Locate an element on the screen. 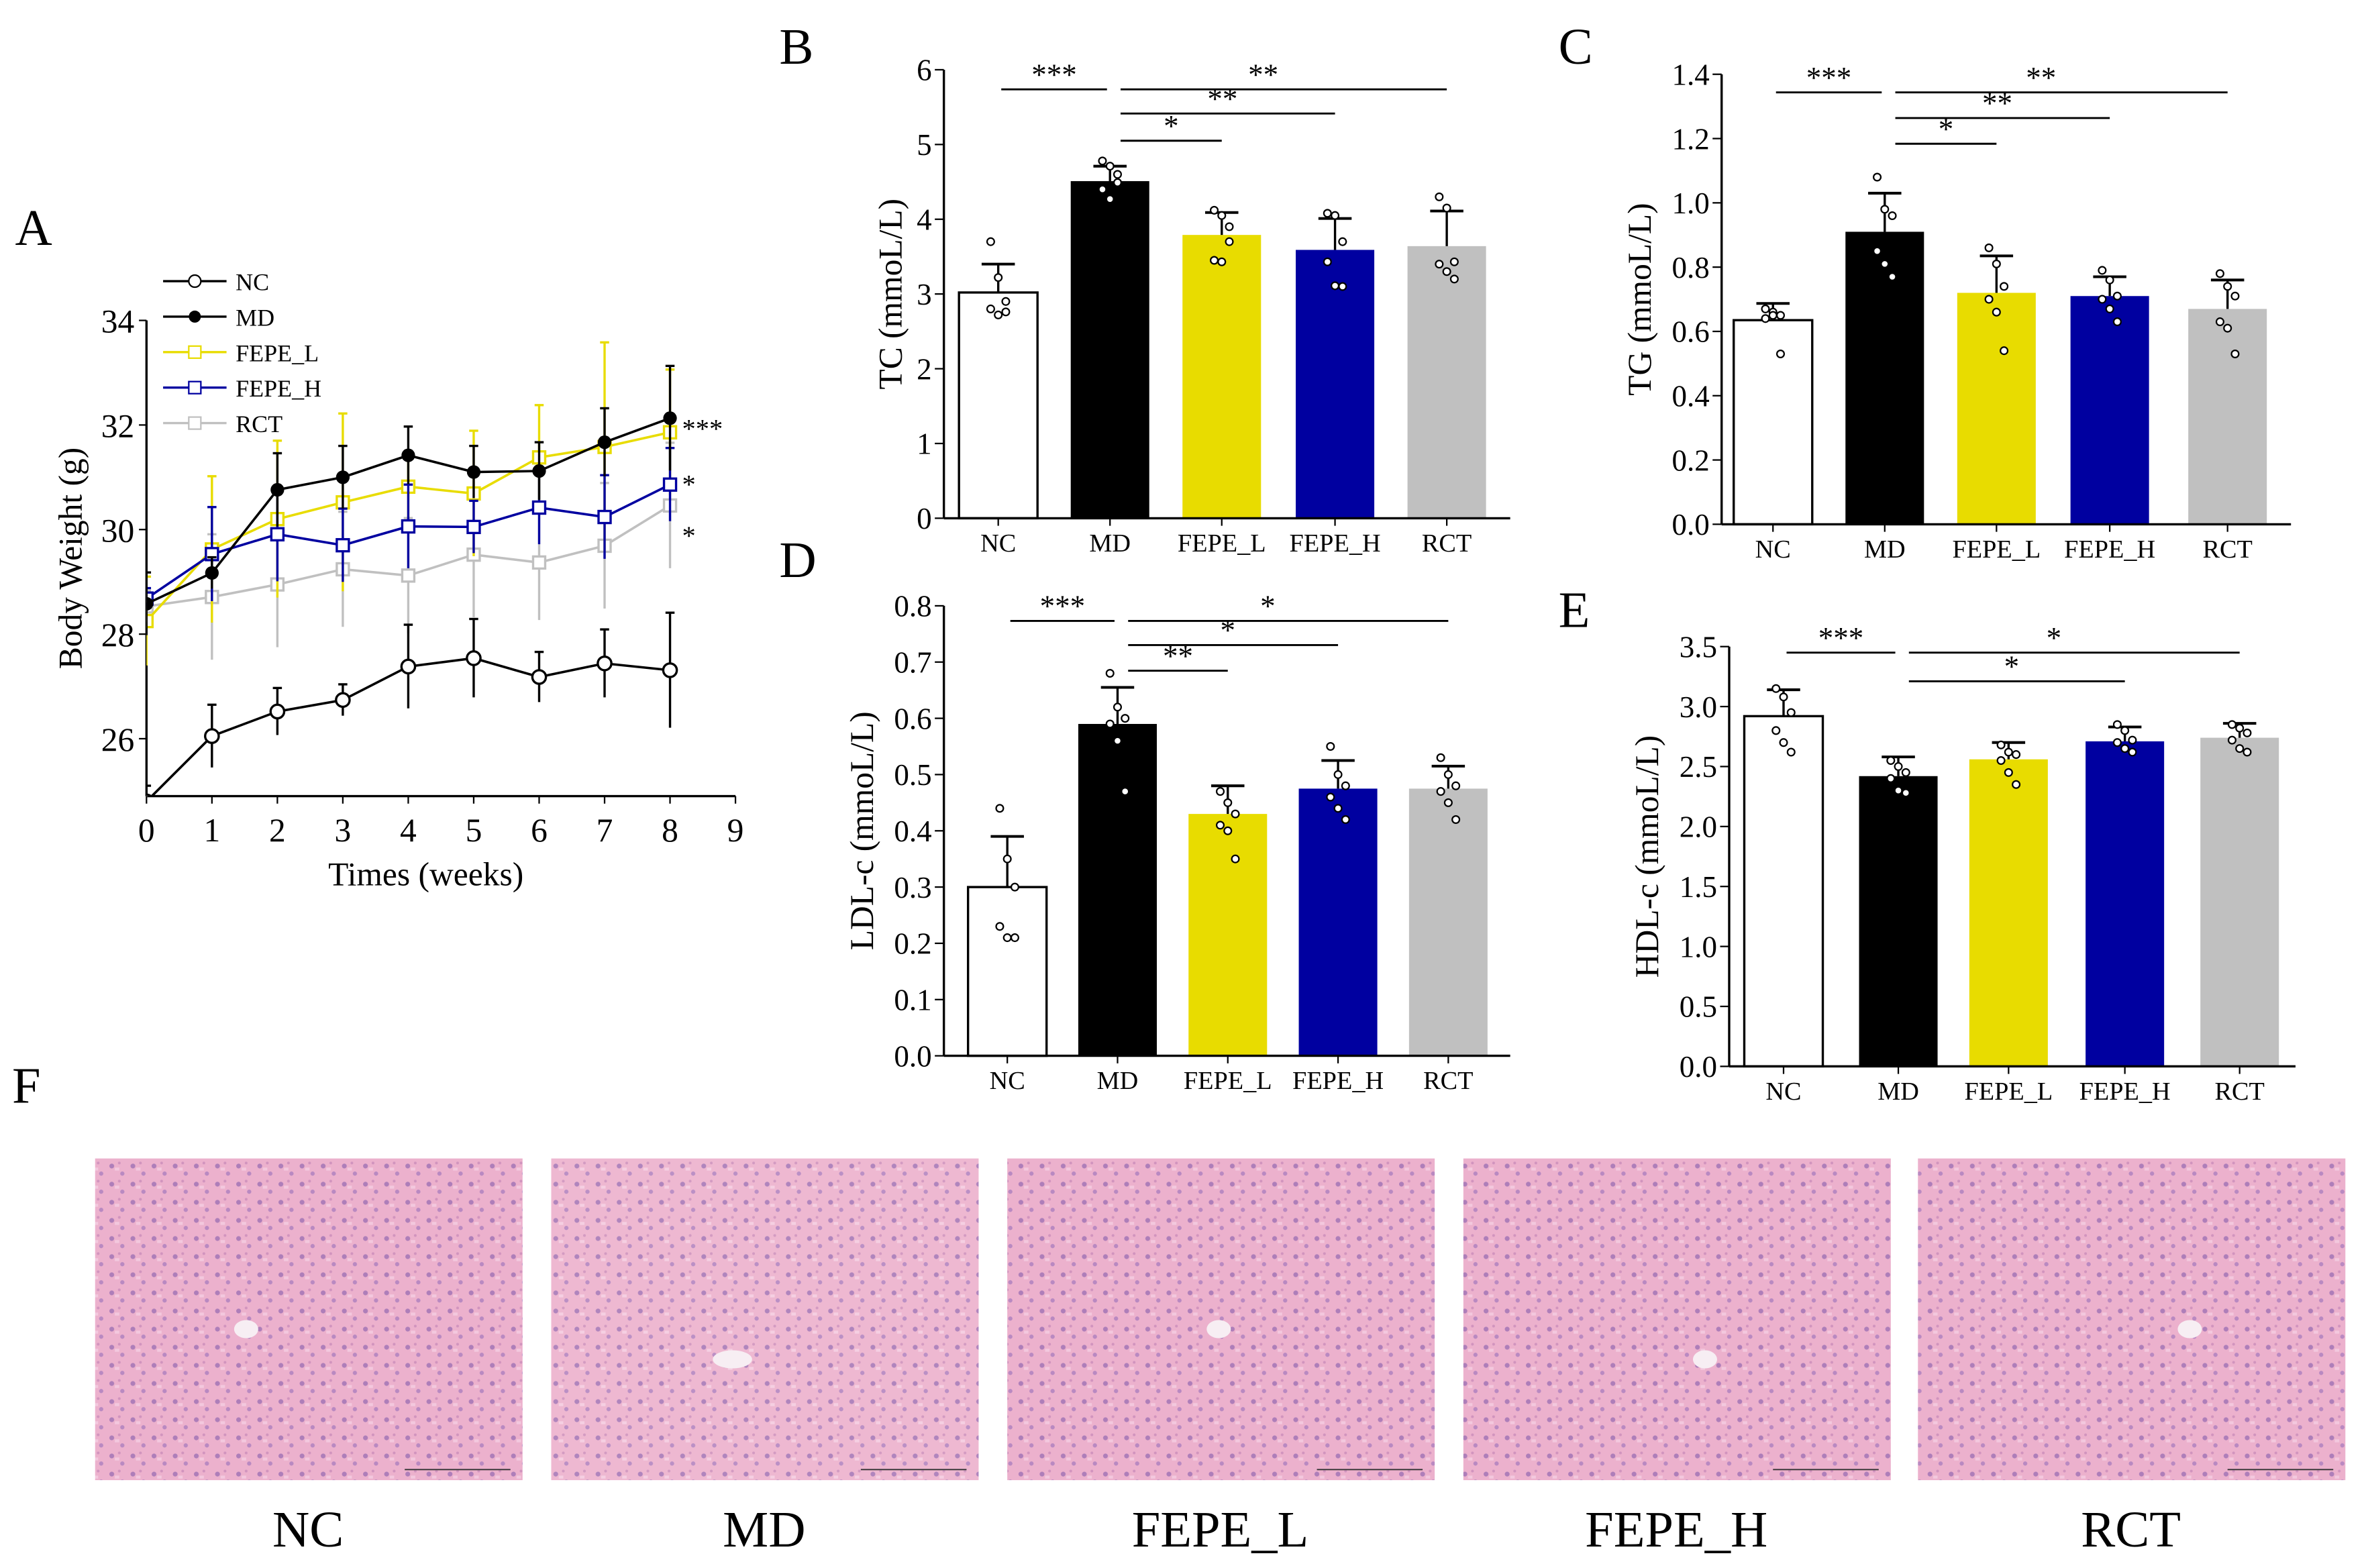 This screenshot has height=1568, width=2368. histology-label: FEPE_L is located at coordinates (1220, 1529).